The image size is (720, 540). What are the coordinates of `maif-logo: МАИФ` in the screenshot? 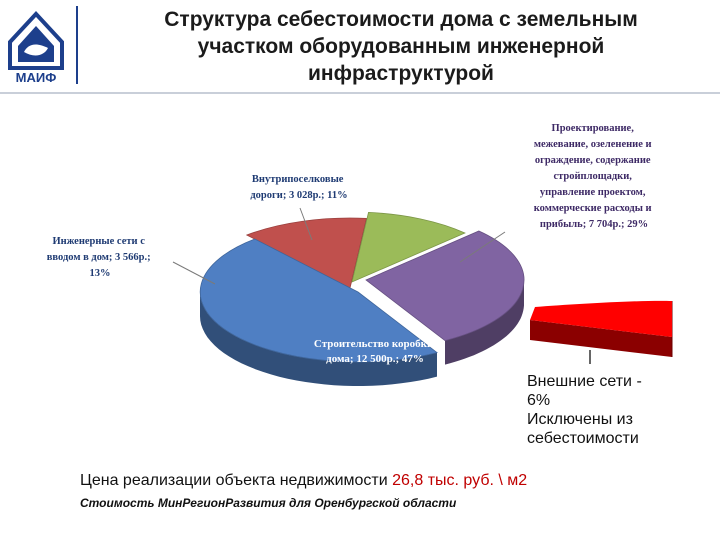 It's located at (36, 47).